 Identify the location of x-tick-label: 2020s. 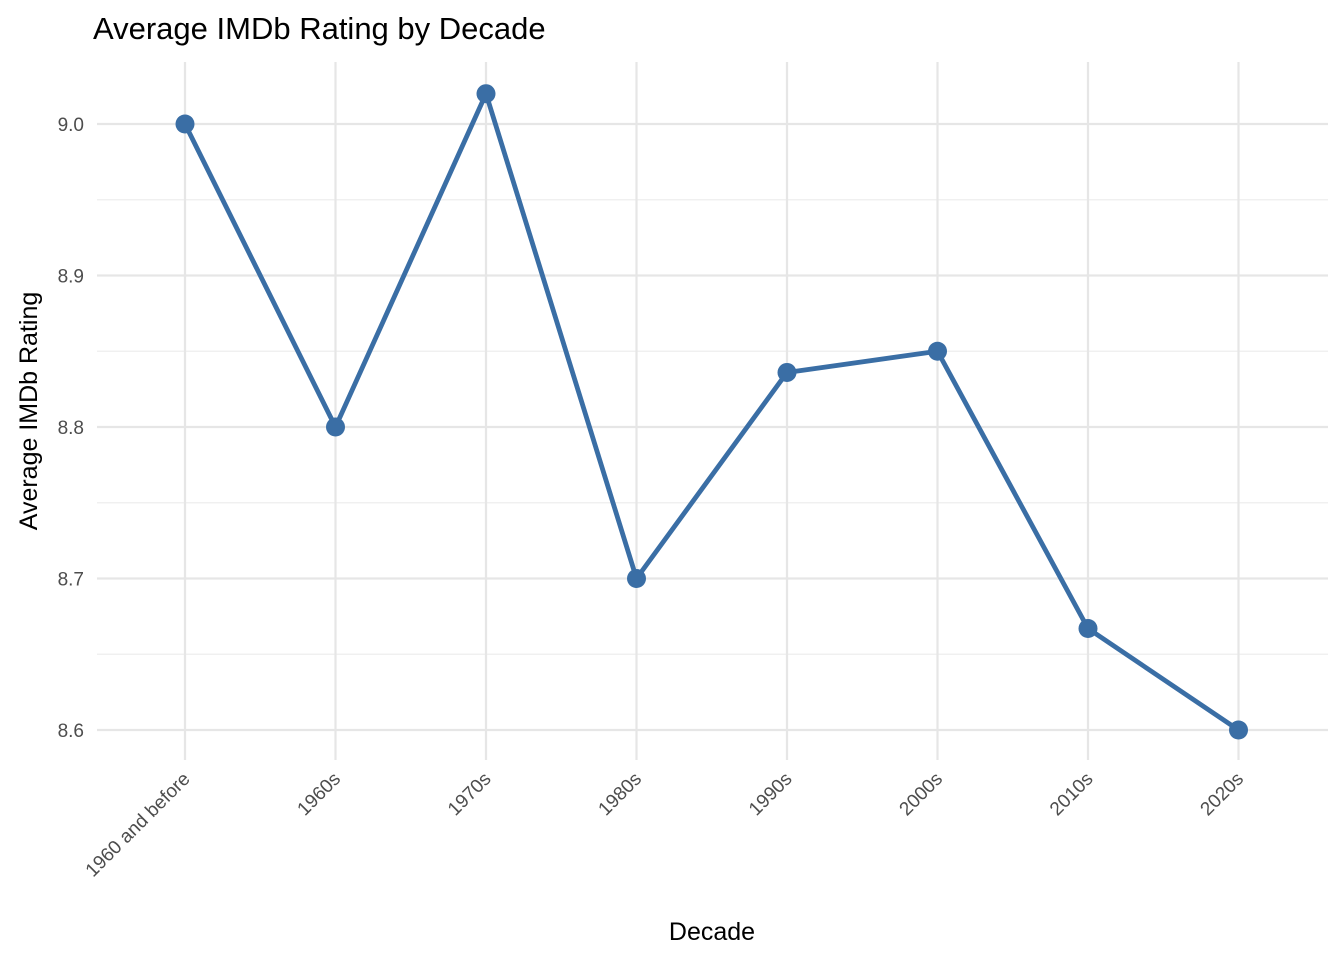
(1222, 794).